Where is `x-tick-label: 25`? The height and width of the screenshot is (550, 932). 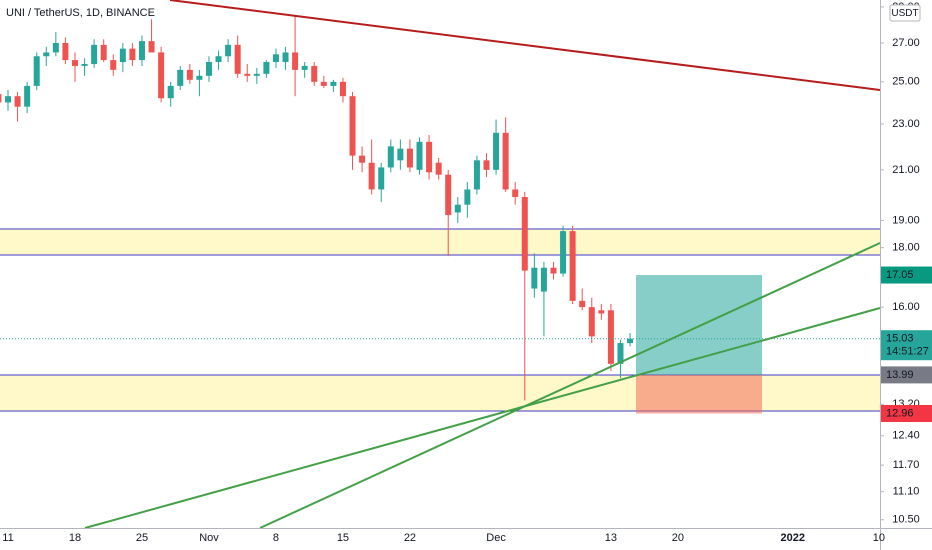 x-tick-label: 25 is located at coordinates (142, 538).